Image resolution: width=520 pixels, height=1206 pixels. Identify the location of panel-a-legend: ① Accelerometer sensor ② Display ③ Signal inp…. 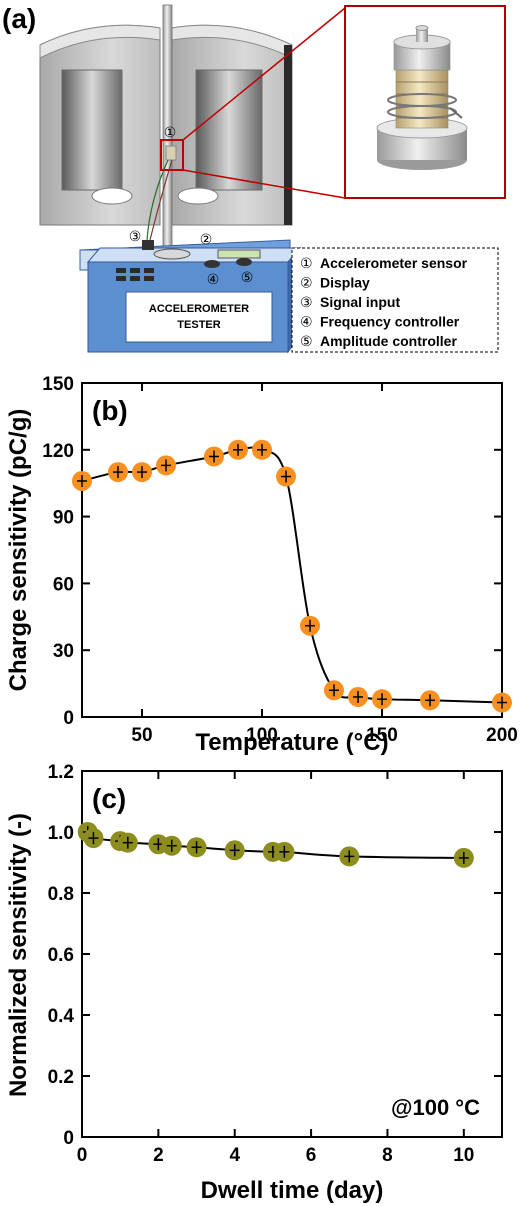
(395, 300).